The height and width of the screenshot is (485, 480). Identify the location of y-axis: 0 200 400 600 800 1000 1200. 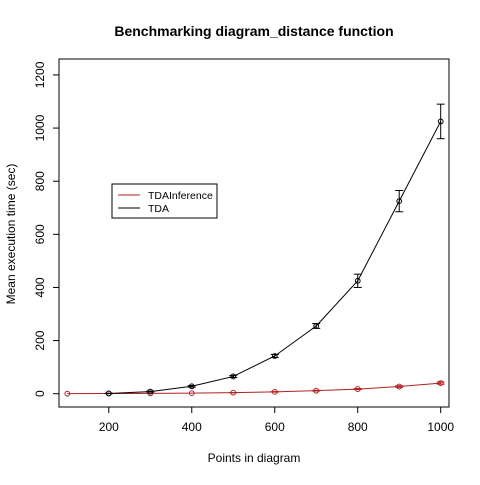
(46, 229).